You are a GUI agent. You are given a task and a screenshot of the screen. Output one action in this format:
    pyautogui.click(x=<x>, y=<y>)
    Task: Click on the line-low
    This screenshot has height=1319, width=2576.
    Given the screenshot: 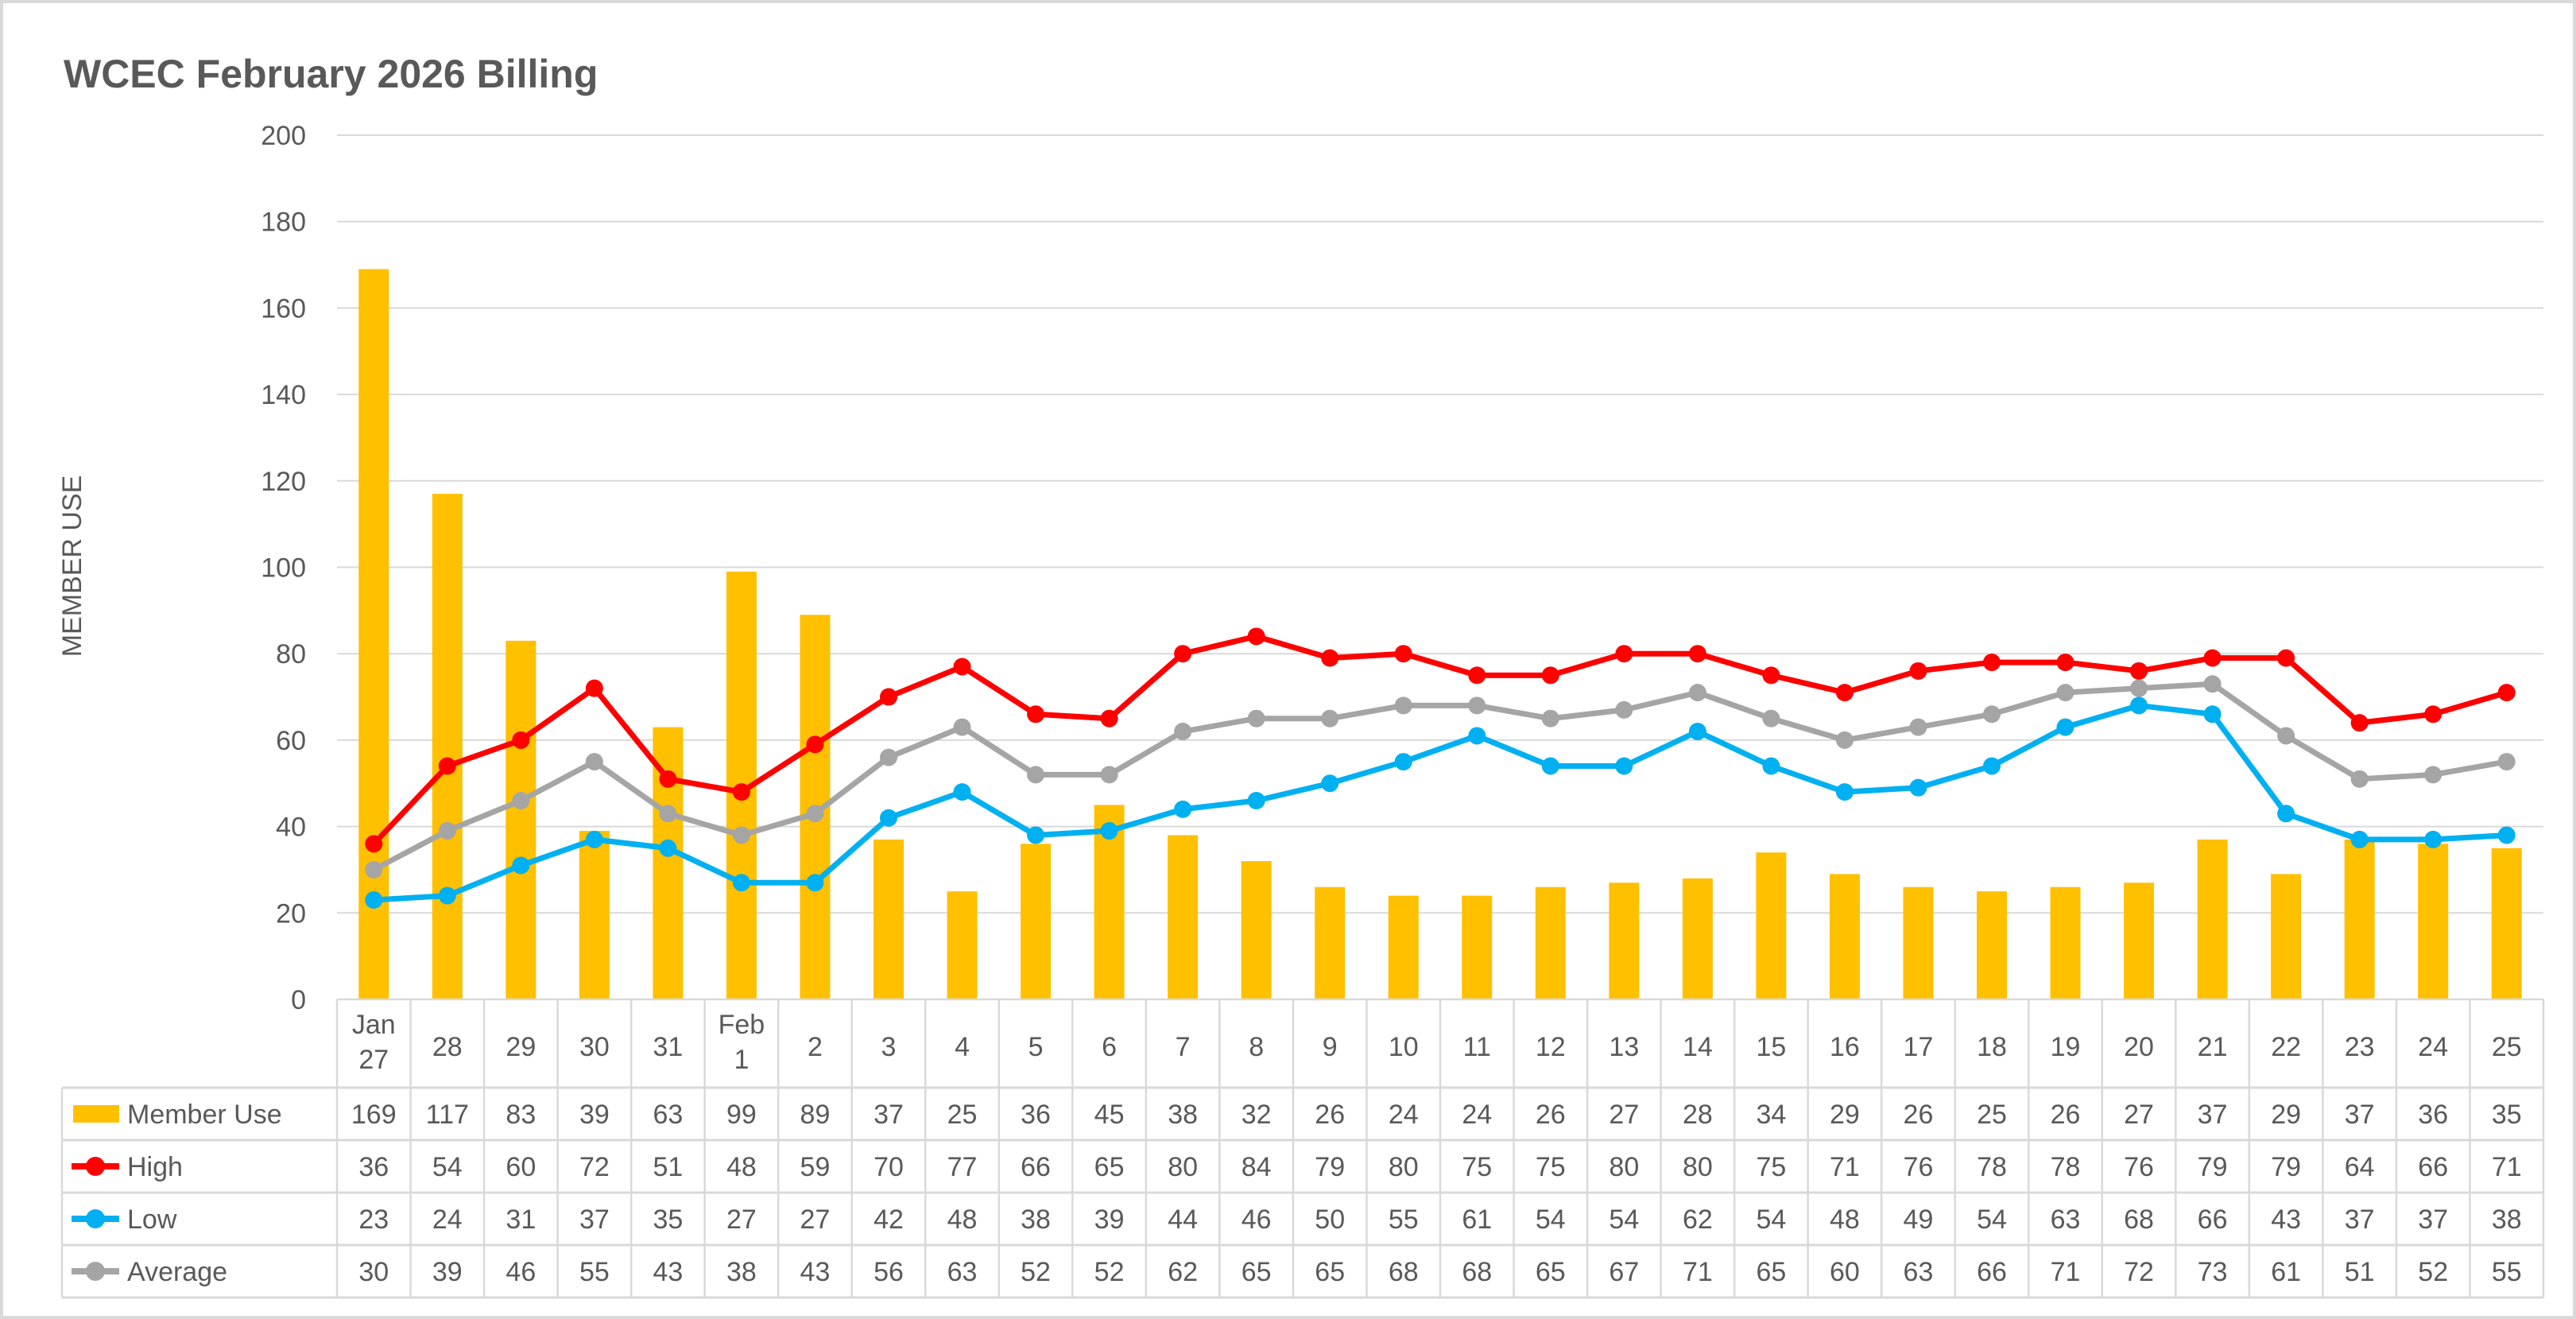 What is the action you would take?
    pyautogui.click(x=1440, y=802)
    